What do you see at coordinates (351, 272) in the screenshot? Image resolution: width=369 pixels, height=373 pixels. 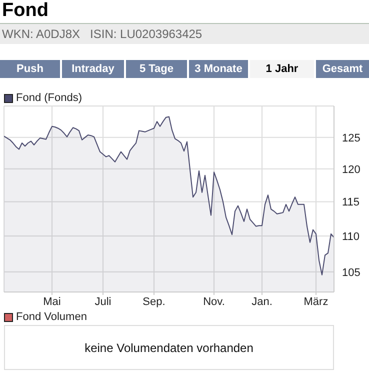 I see `y-tick-label: 105` at bounding box center [351, 272].